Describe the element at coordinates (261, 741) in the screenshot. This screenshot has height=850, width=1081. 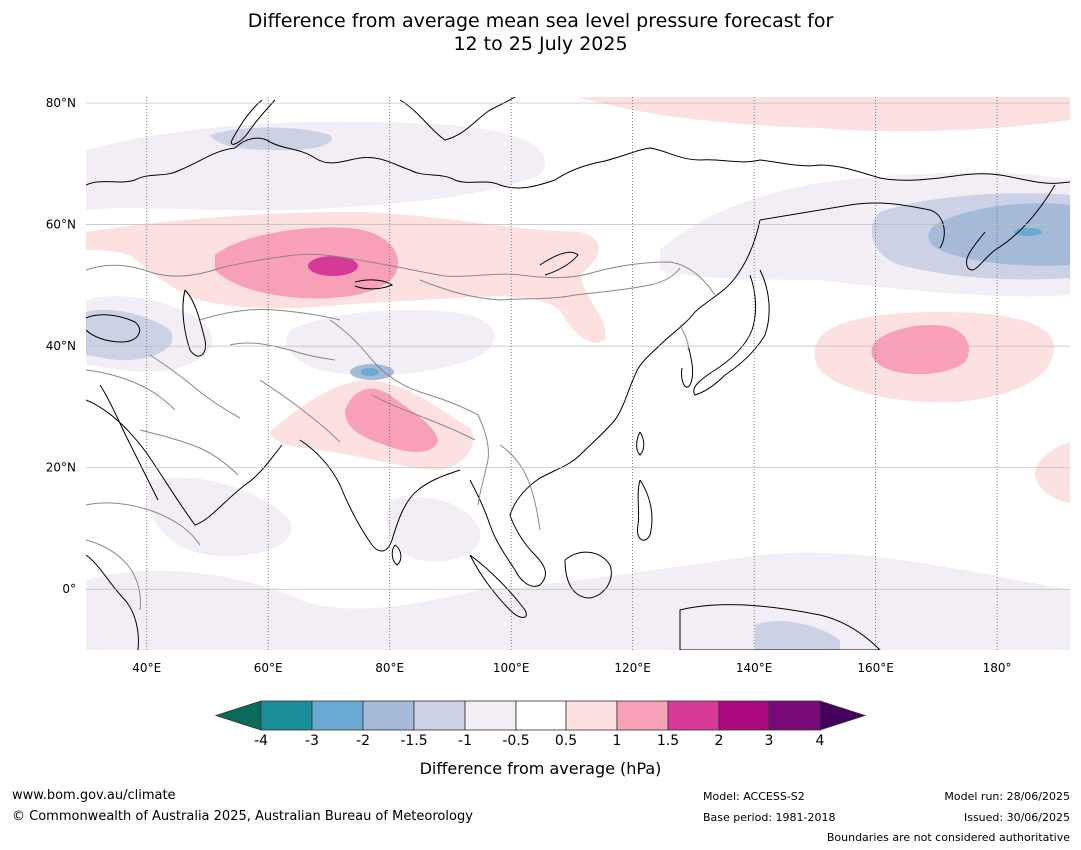
I see `colorbar-tick-label: -4` at that location.